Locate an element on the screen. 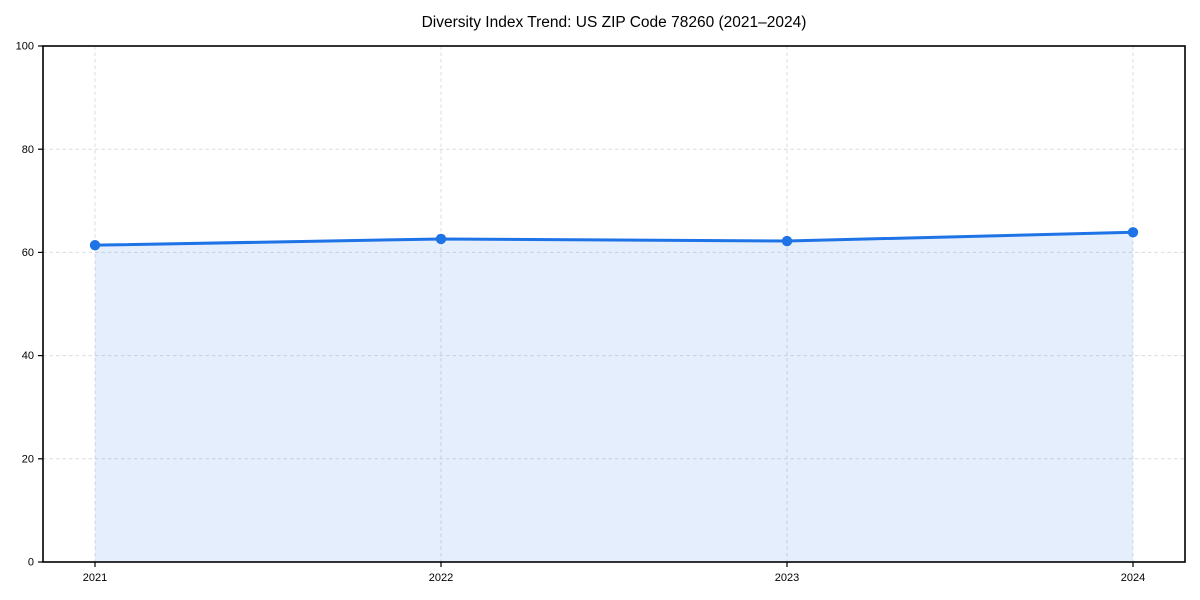 The height and width of the screenshot is (600, 1200). y-tick-label: 20 is located at coordinates (28, 459).